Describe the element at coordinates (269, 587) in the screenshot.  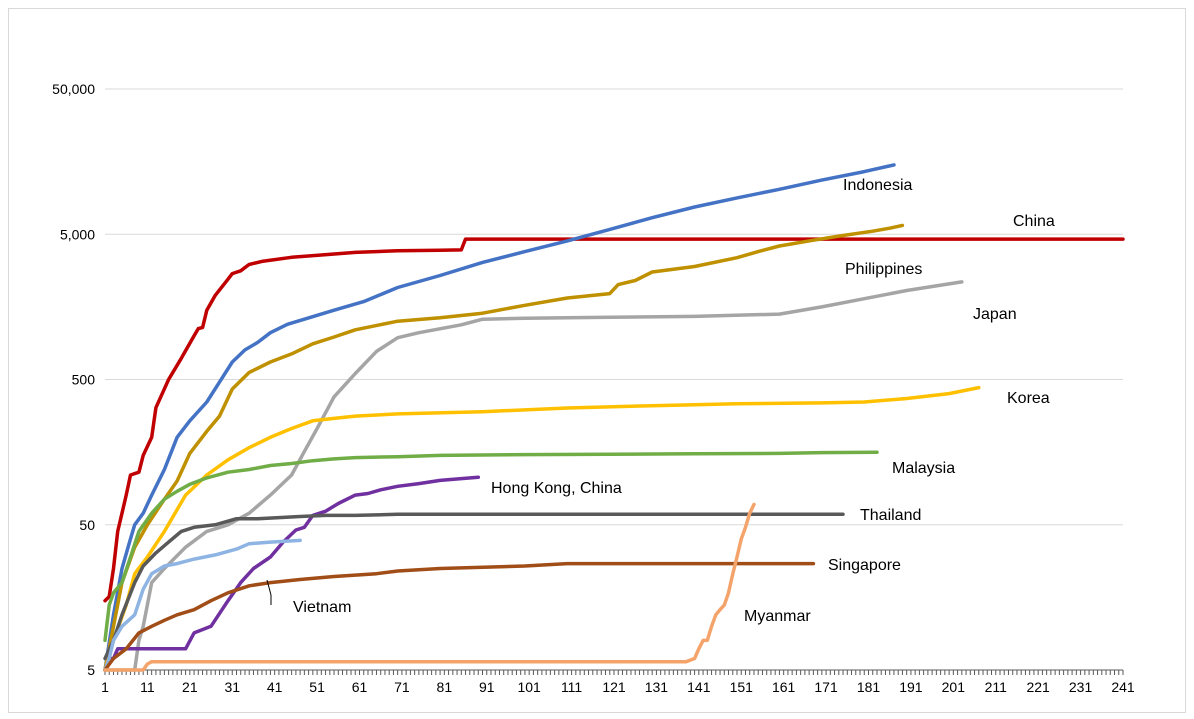
I see `vietnam-leader-line` at that location.